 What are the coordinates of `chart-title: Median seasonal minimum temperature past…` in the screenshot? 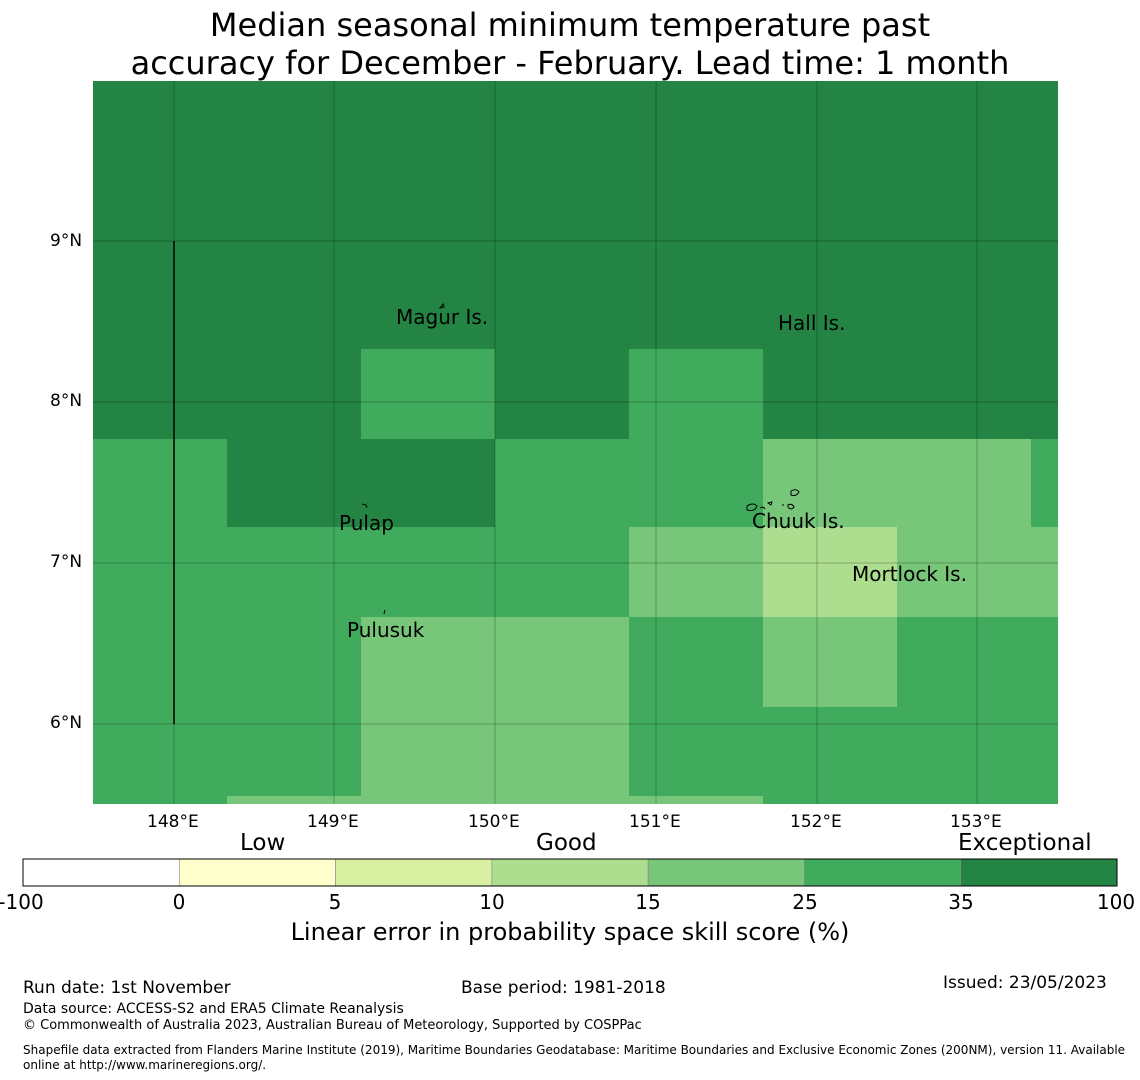 It's located at (570, 44).